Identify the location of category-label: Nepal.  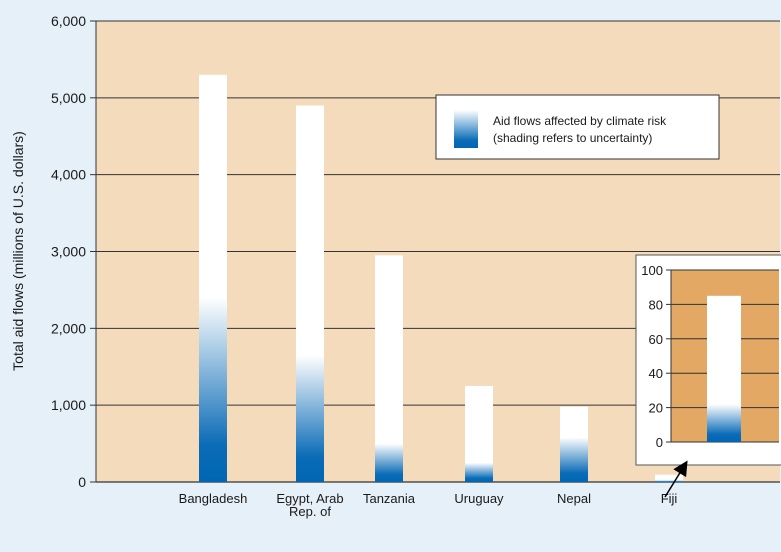
(574, 498).